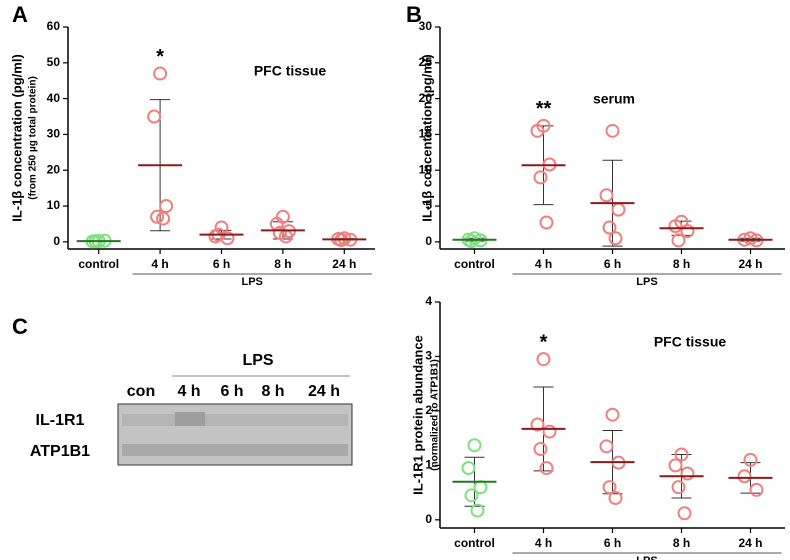  I want to click on lane-label: 24 h, so click(324, 391).